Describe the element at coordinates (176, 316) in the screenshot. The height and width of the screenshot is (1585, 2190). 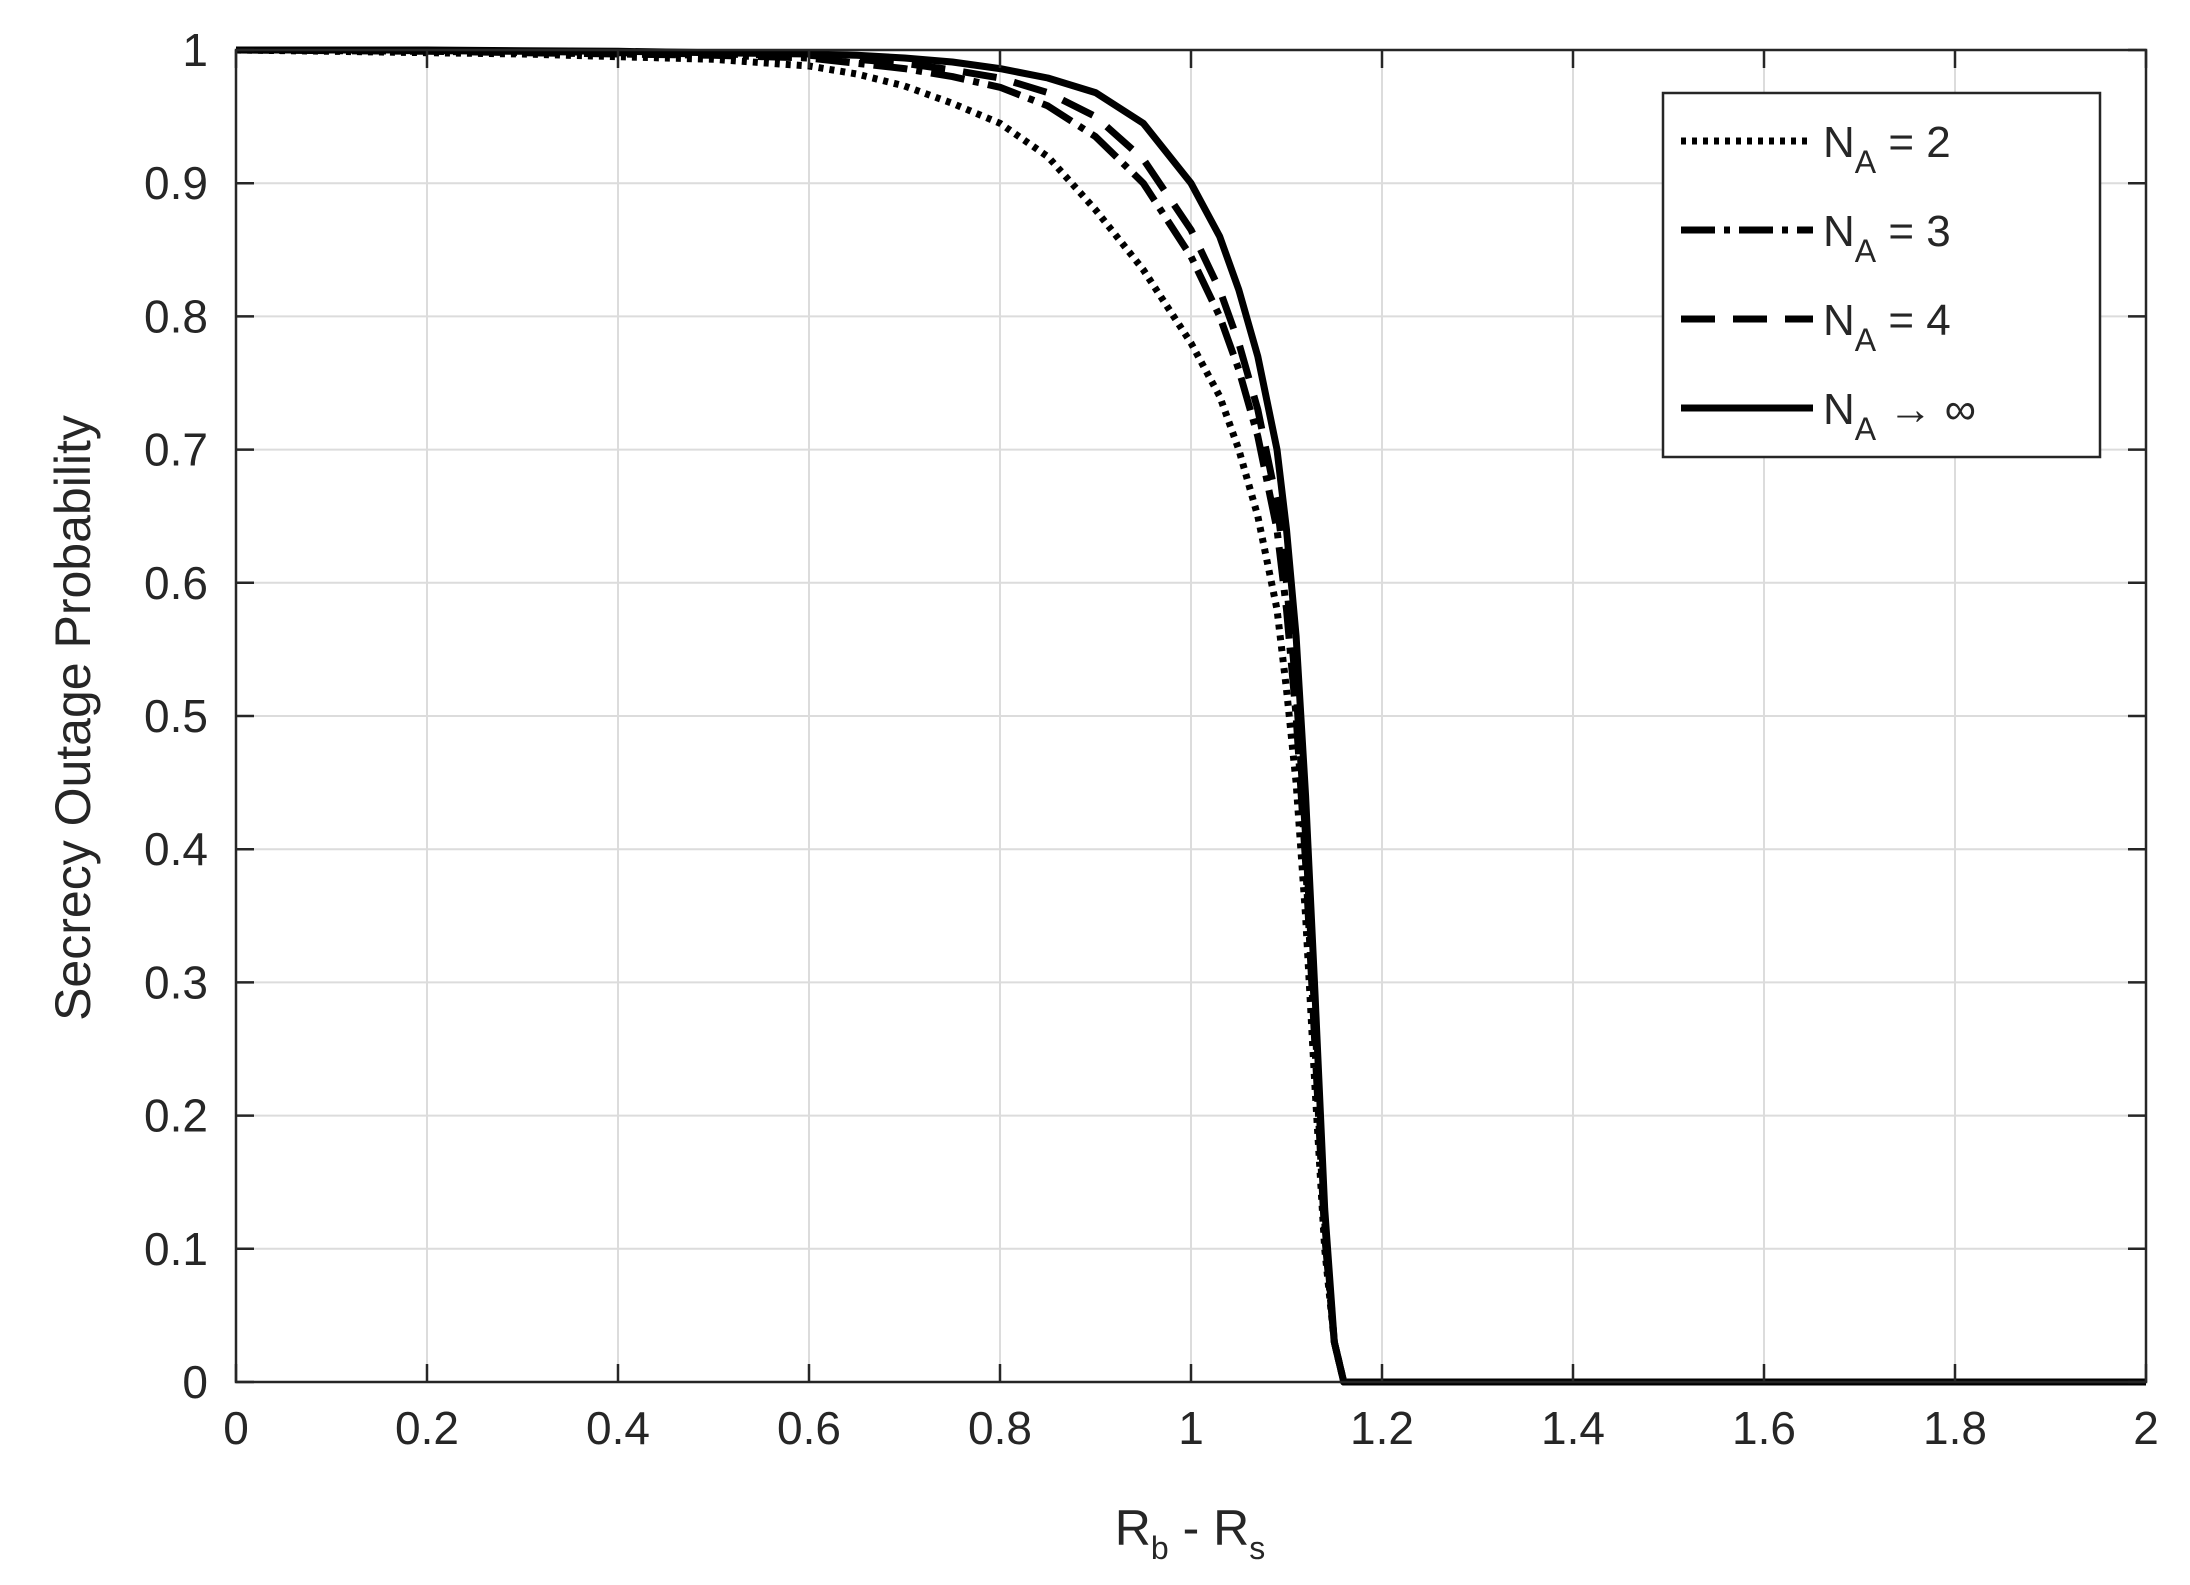
I see `y-tick-label: 0.8` at that location.